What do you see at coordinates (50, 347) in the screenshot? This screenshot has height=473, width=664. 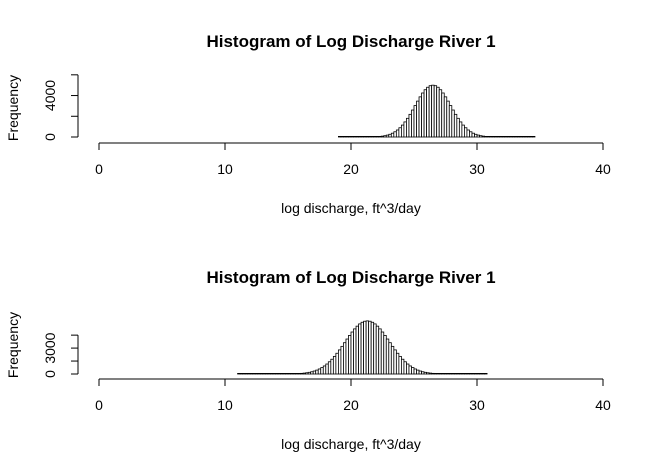 I see `y-tick-label: 3000` at bounding box center [50, 347].